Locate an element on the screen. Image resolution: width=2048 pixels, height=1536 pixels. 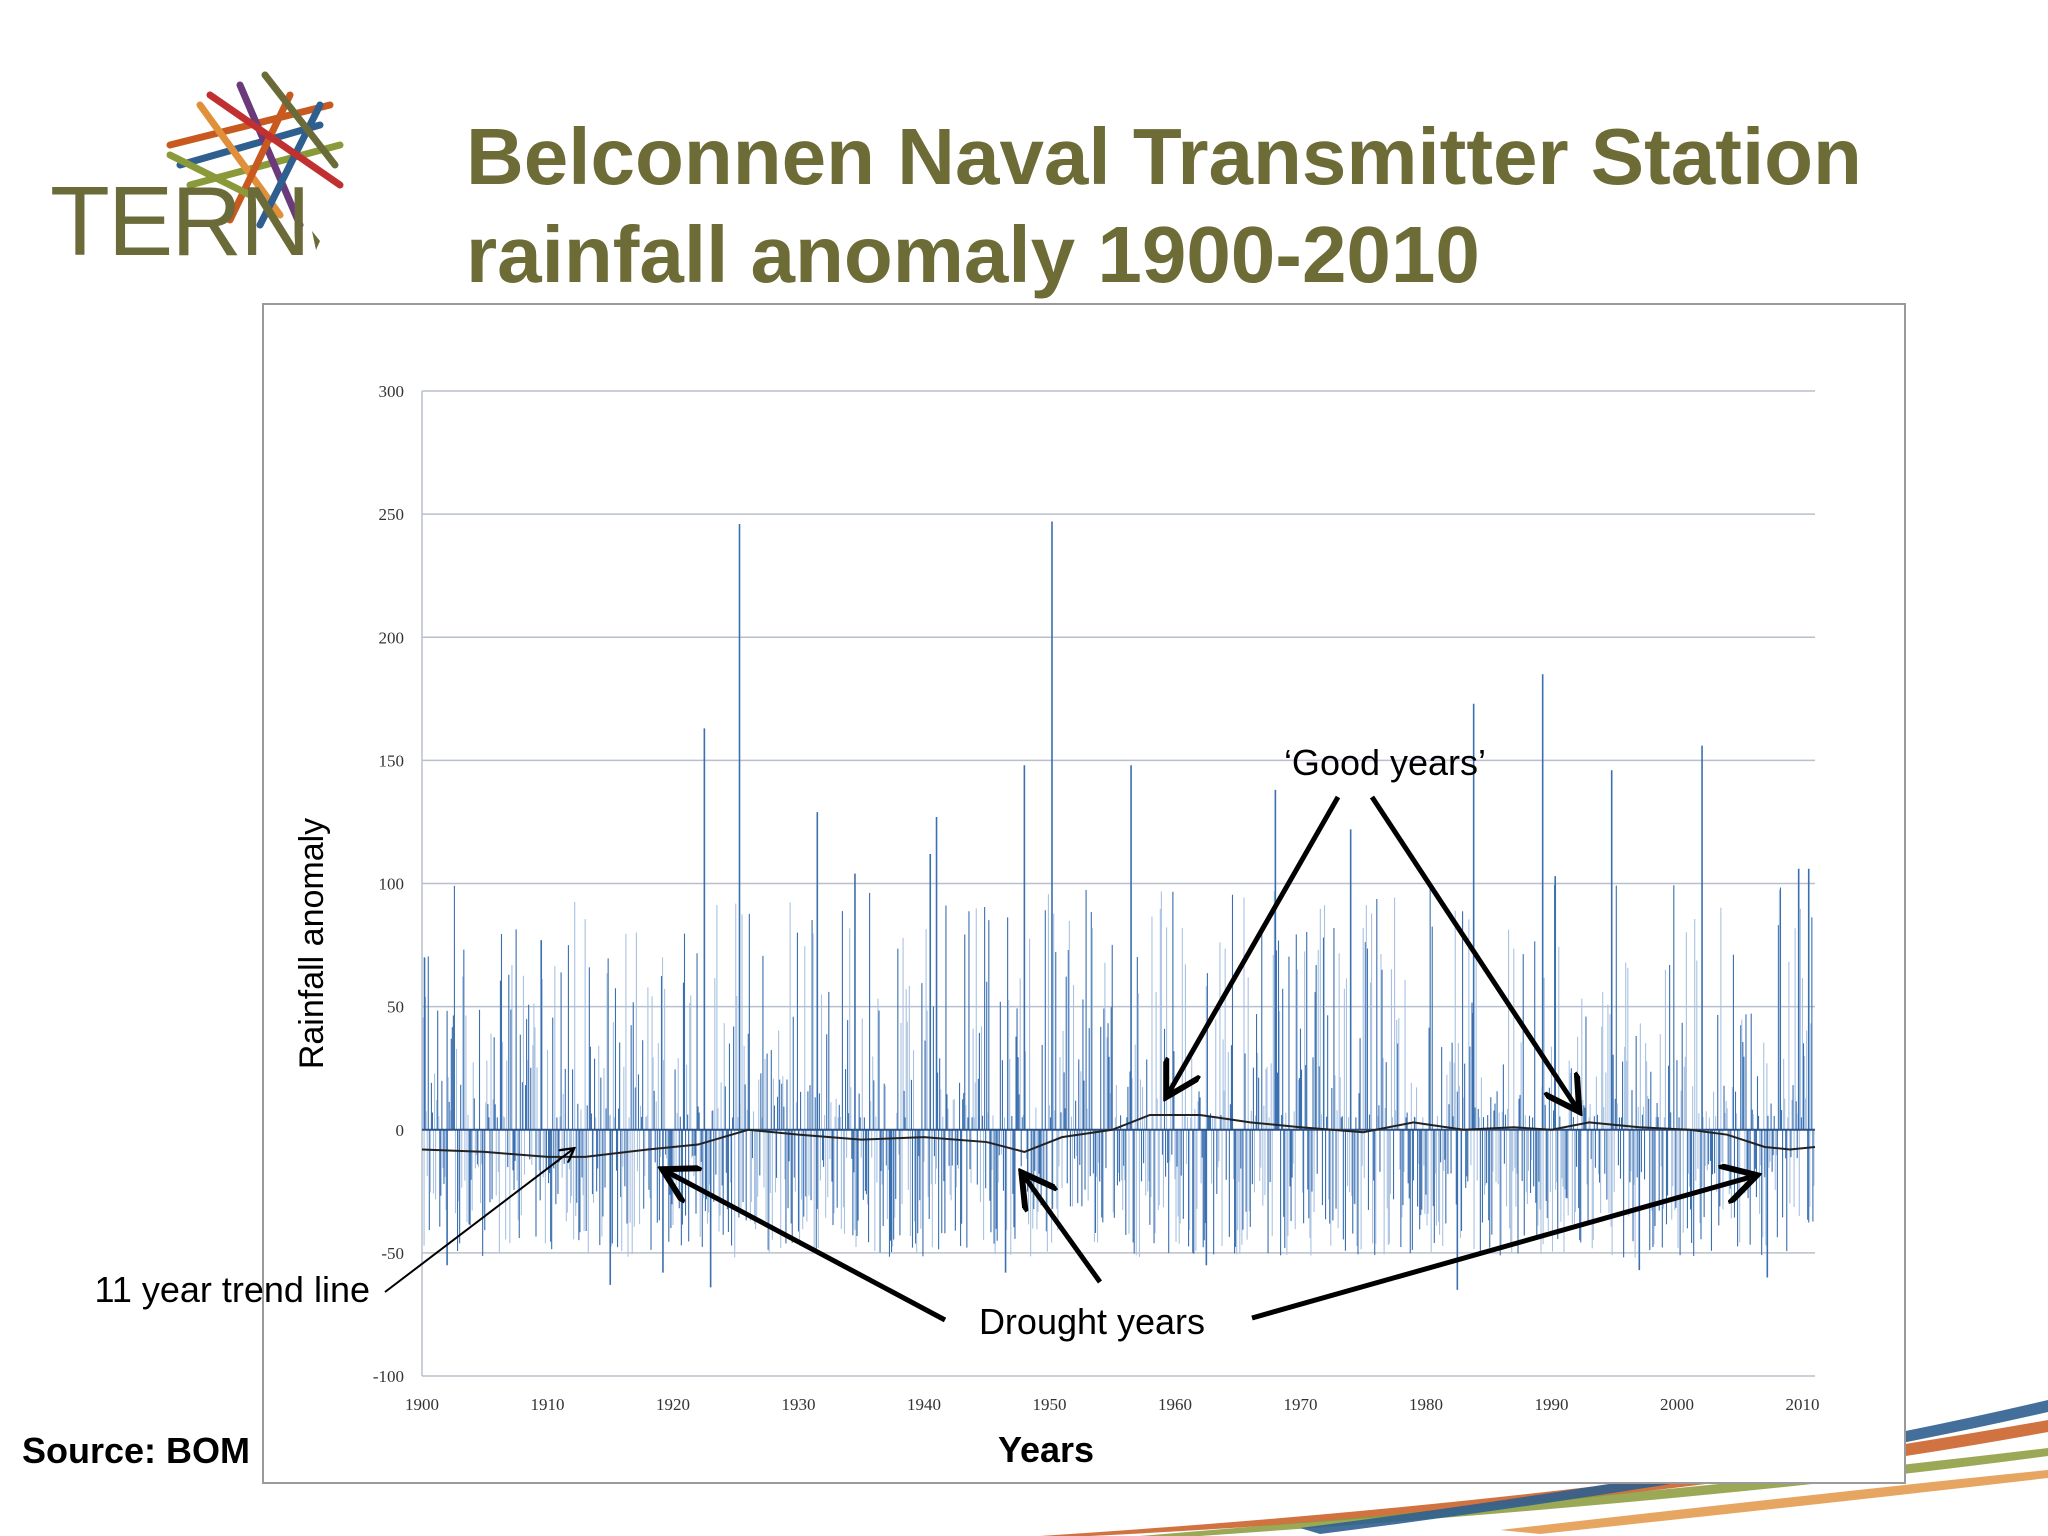
australia-map-icon is located at coordinates (255, 160).